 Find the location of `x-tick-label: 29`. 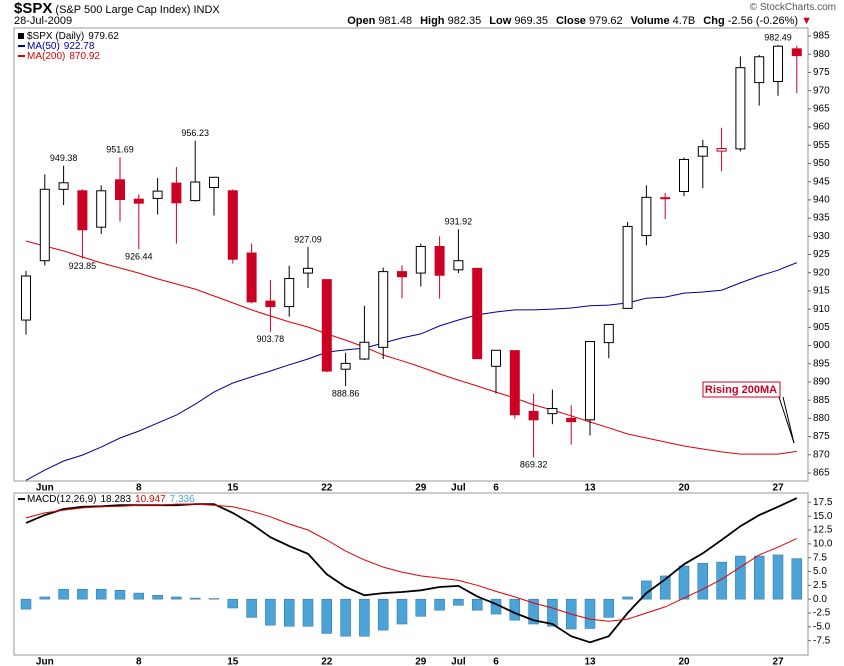

x-tick-label: 29 is located at coordinates (421, 661).